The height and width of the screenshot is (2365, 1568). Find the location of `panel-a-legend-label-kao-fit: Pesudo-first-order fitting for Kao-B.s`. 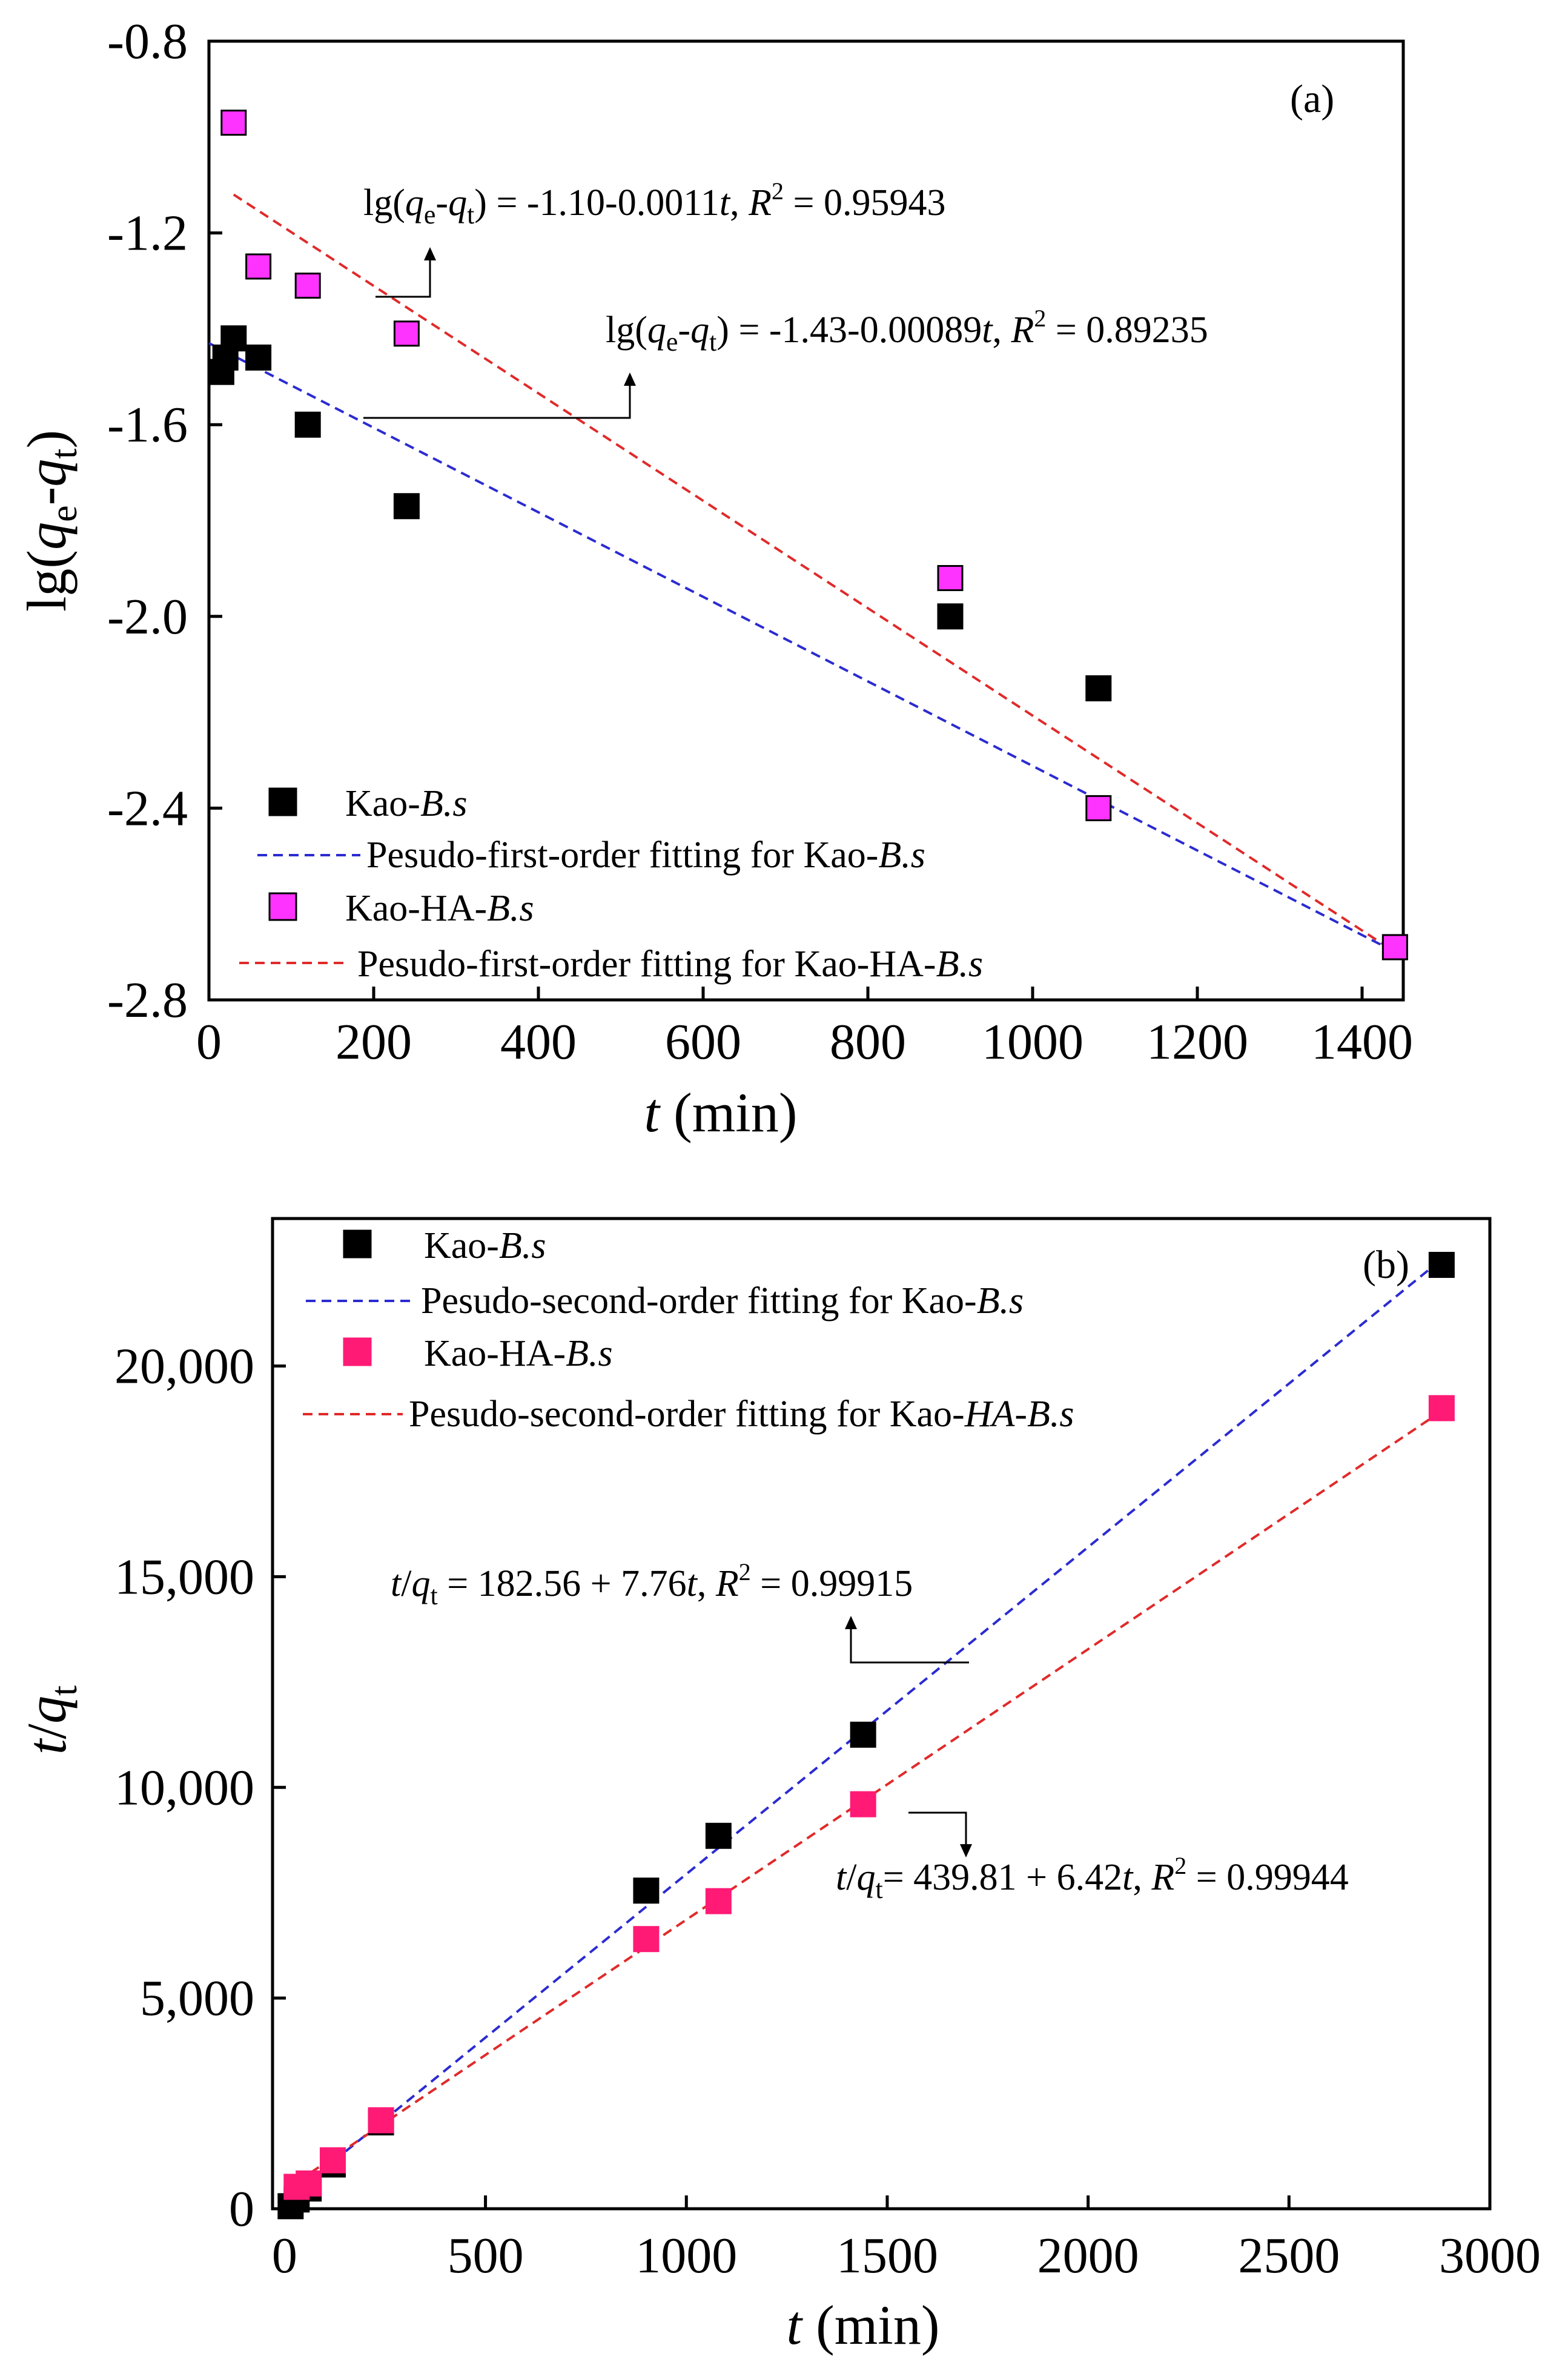

panel-a-legend-label-kao-fit: Pesudo-first-order fitting for Kao-B.s is located at coordinates (645, 855).